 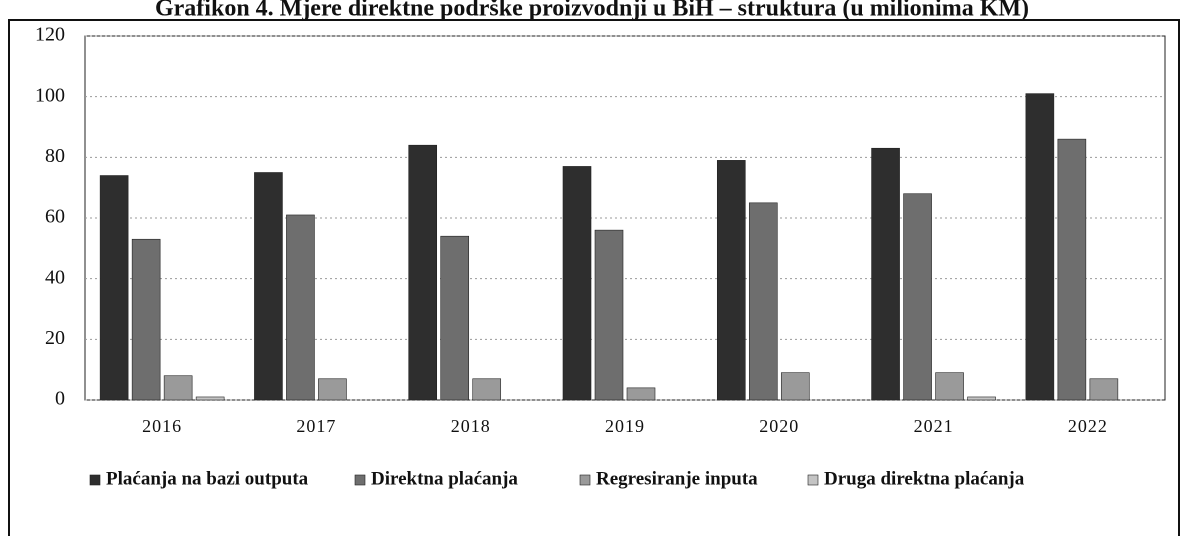 What do you see at coordinates (60, 399) in the screenshot?
I see `y-tick-label: 0` at bounding box center [60, 399].